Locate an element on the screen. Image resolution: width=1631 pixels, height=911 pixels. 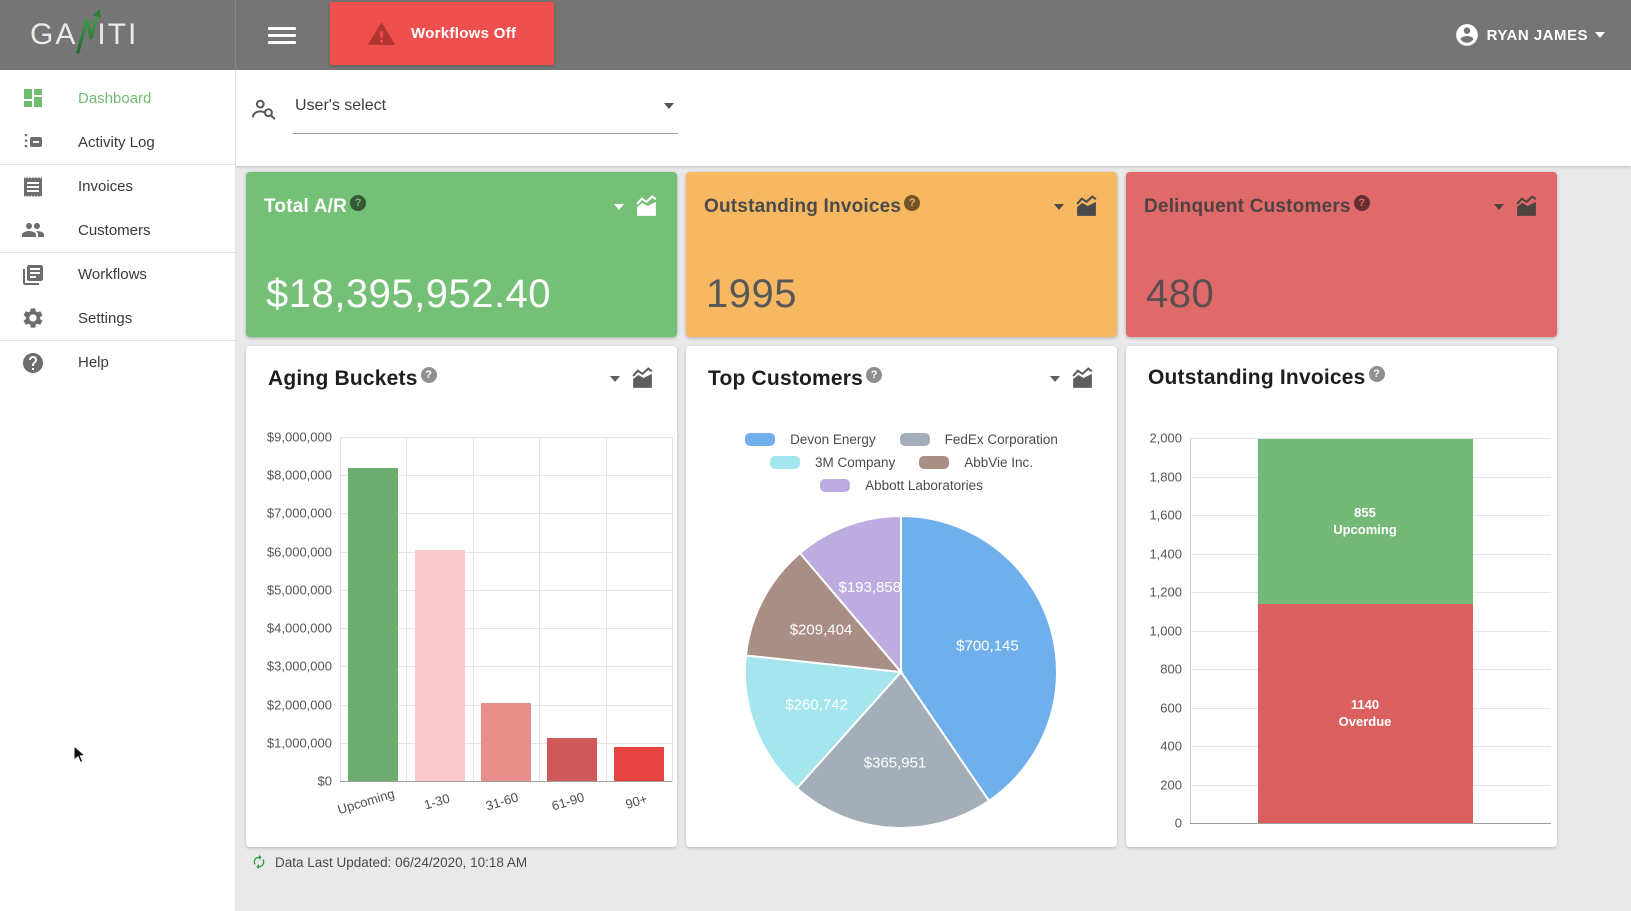
y-tick-label: 0 is located at coordinates (1178, 823).